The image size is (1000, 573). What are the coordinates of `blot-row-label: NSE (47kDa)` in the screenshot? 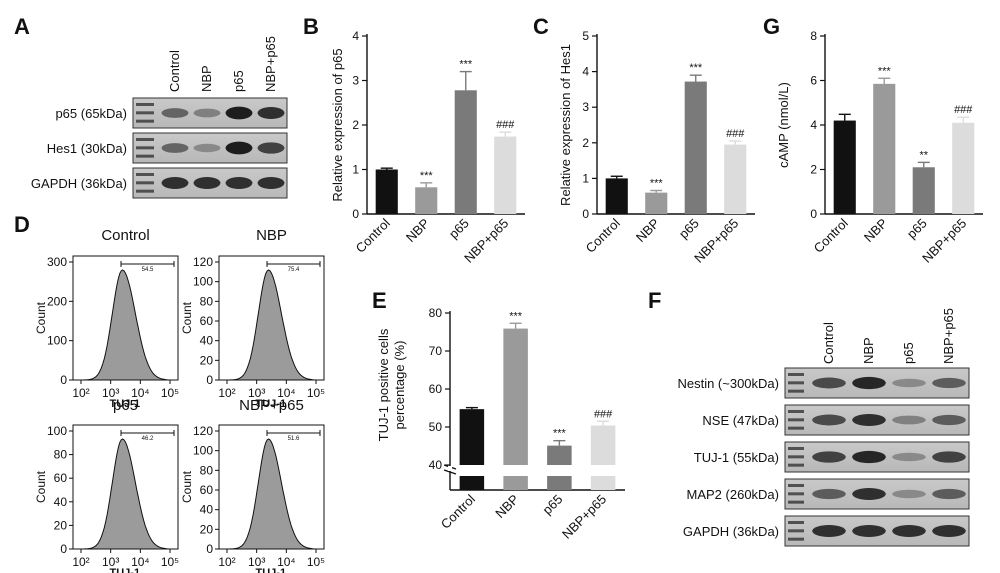 It's located at (740, 420).